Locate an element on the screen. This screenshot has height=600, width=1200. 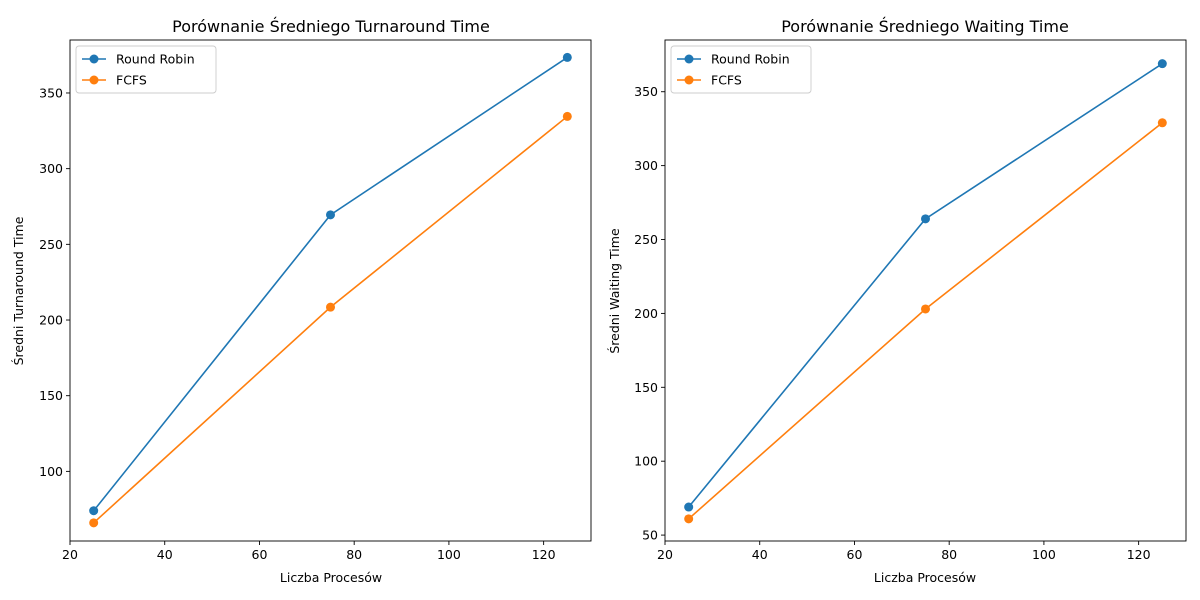
chart-title: Porównanie Średniego Turnaround Time is located at coordinates (331, 26).